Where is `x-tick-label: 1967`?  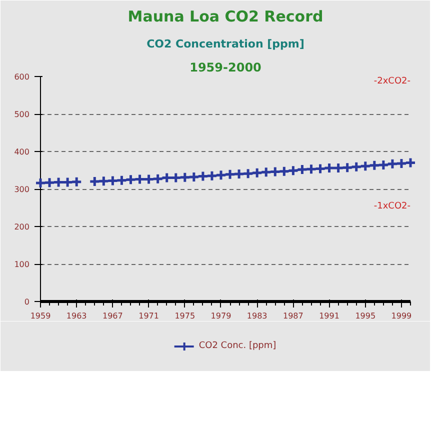
x-tick-label: 1967 is located at coordinates (112, 316).